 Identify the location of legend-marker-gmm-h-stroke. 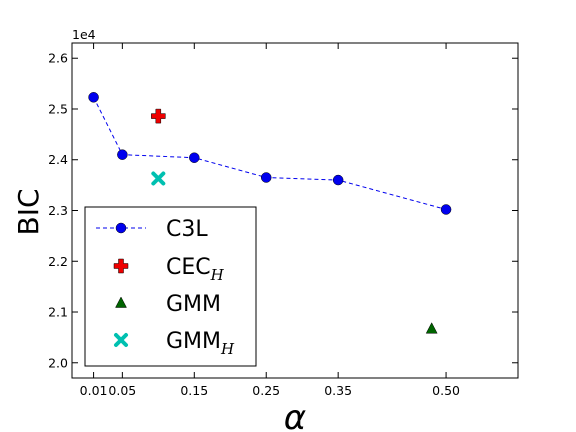
(121, 340).